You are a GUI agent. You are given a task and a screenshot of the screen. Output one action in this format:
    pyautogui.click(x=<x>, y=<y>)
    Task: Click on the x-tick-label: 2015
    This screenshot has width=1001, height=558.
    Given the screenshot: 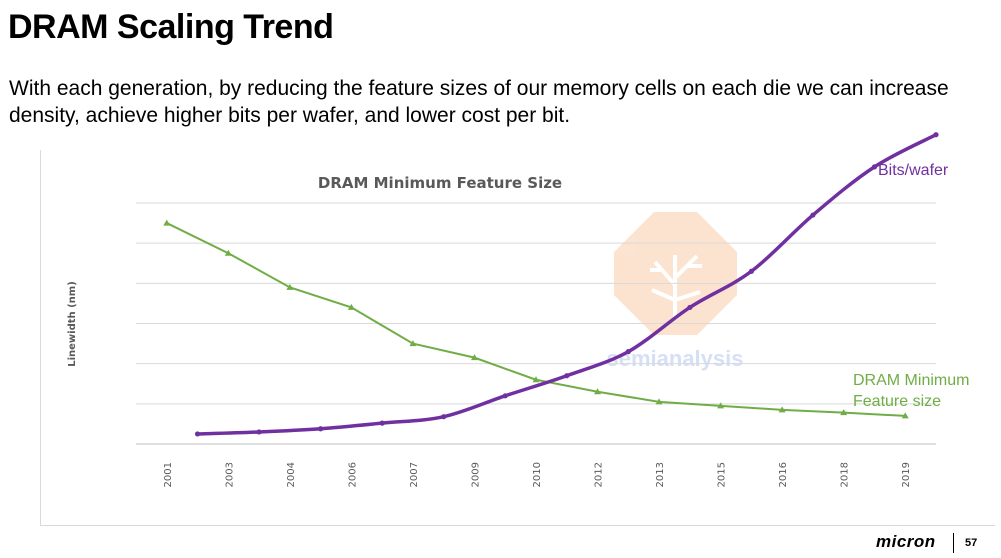 What is the action you would take?
    pyautogui.click(x=722, y=474)
    